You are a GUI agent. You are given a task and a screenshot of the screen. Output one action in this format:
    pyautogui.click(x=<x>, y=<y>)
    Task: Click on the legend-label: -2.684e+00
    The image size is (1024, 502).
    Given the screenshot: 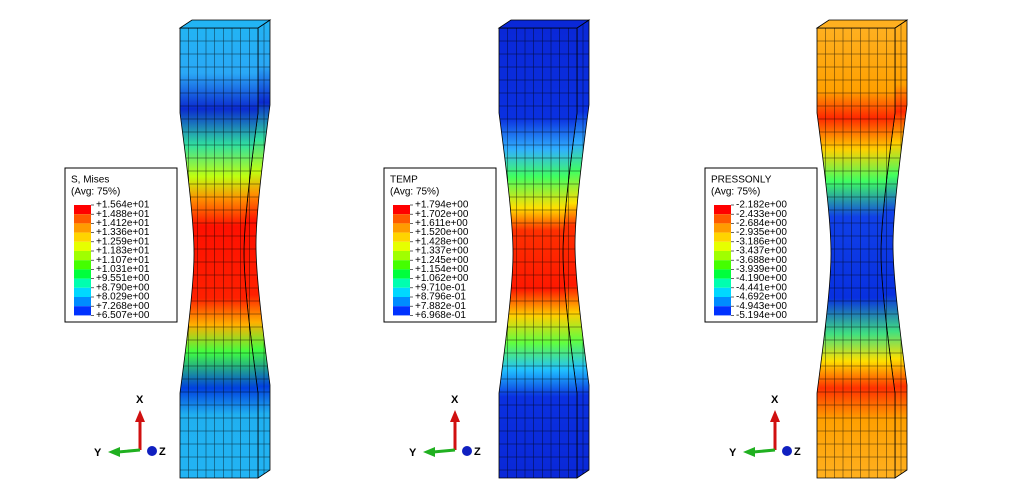 What is the action you would take?
    pyautogui.click(x=761, y=223)
    